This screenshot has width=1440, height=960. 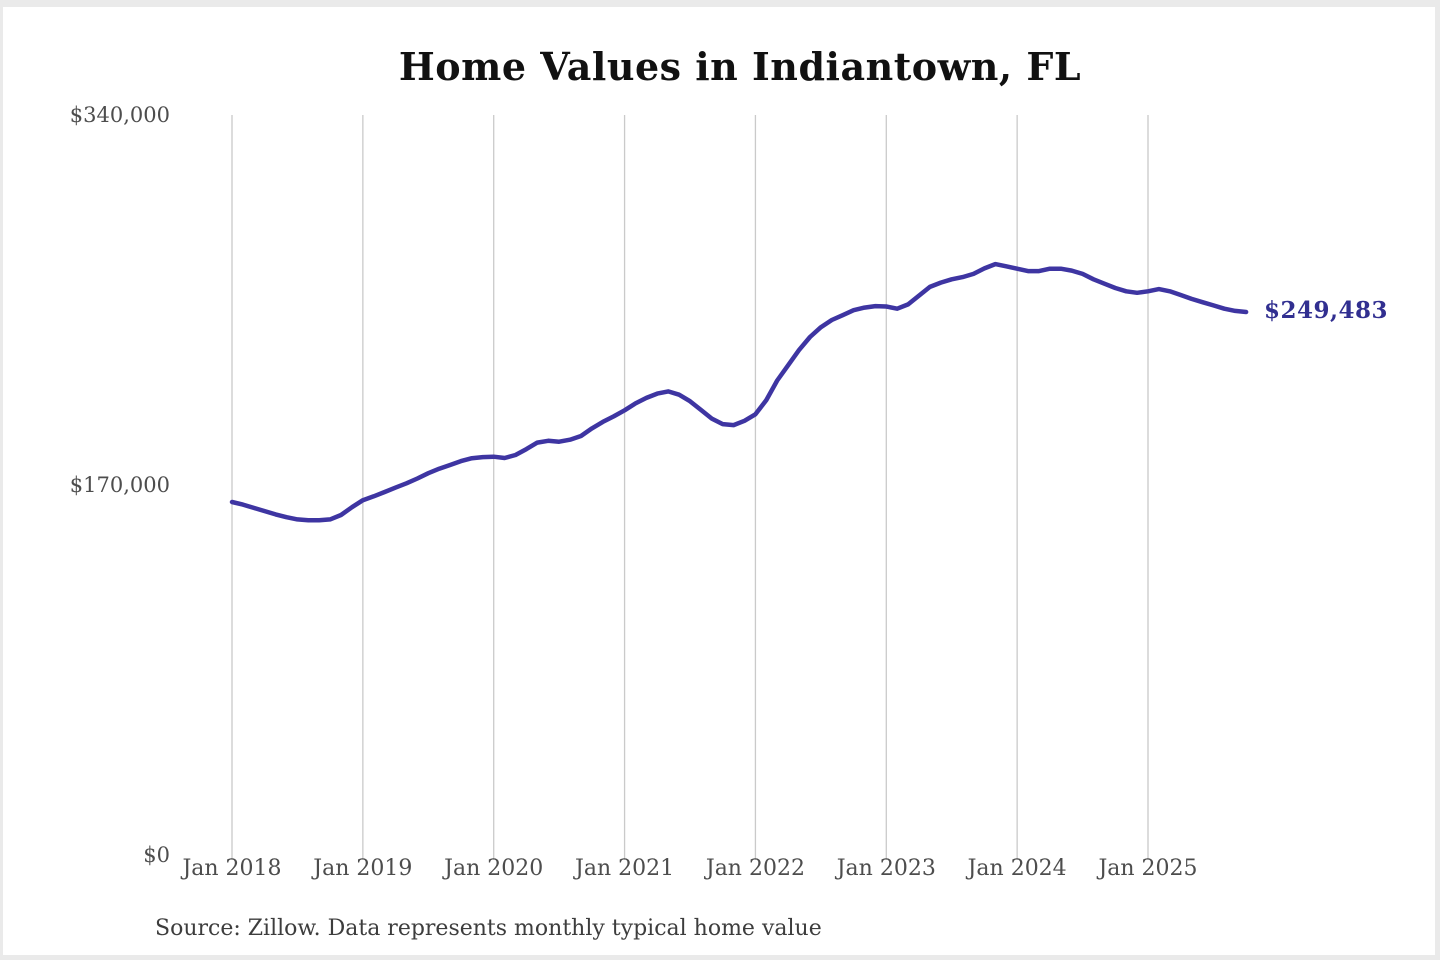 I want to click on x-axis-tick-label: Jan 2024, so click(x=1017, y=868).